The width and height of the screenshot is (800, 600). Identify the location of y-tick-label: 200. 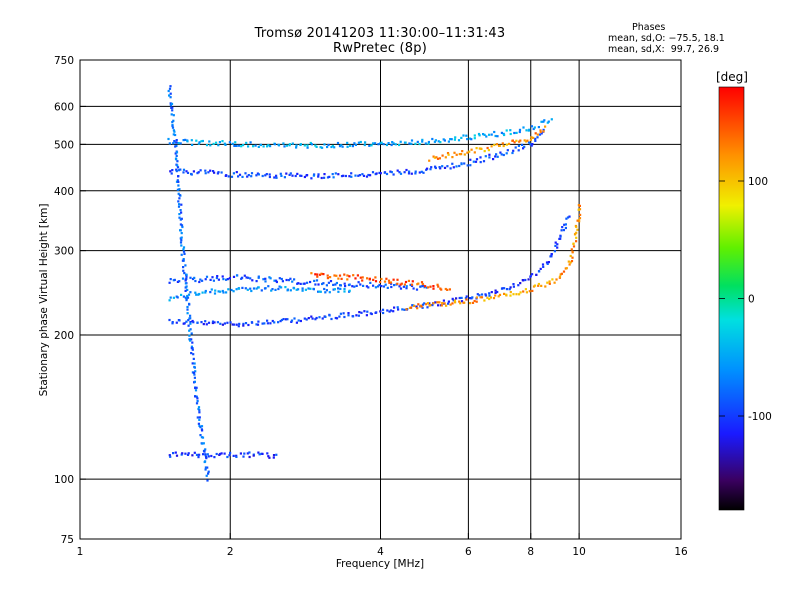
(64, 336).